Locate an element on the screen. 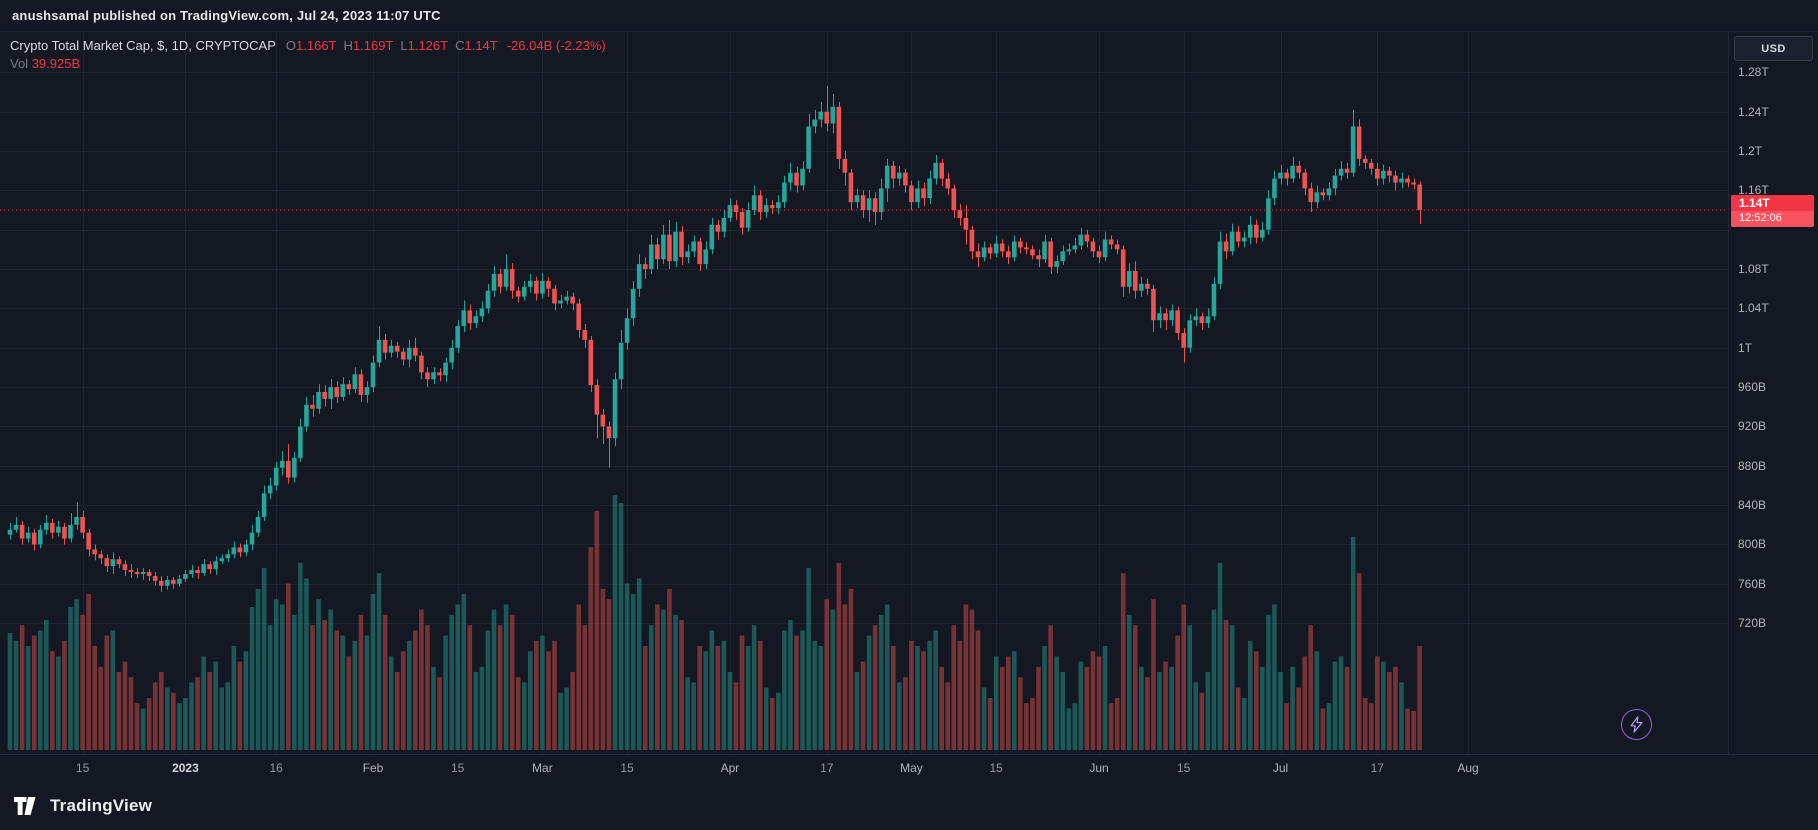 The width and height of the screenshot is (1818, 830). volume-label: Vol is located at coordinates (19, 63).